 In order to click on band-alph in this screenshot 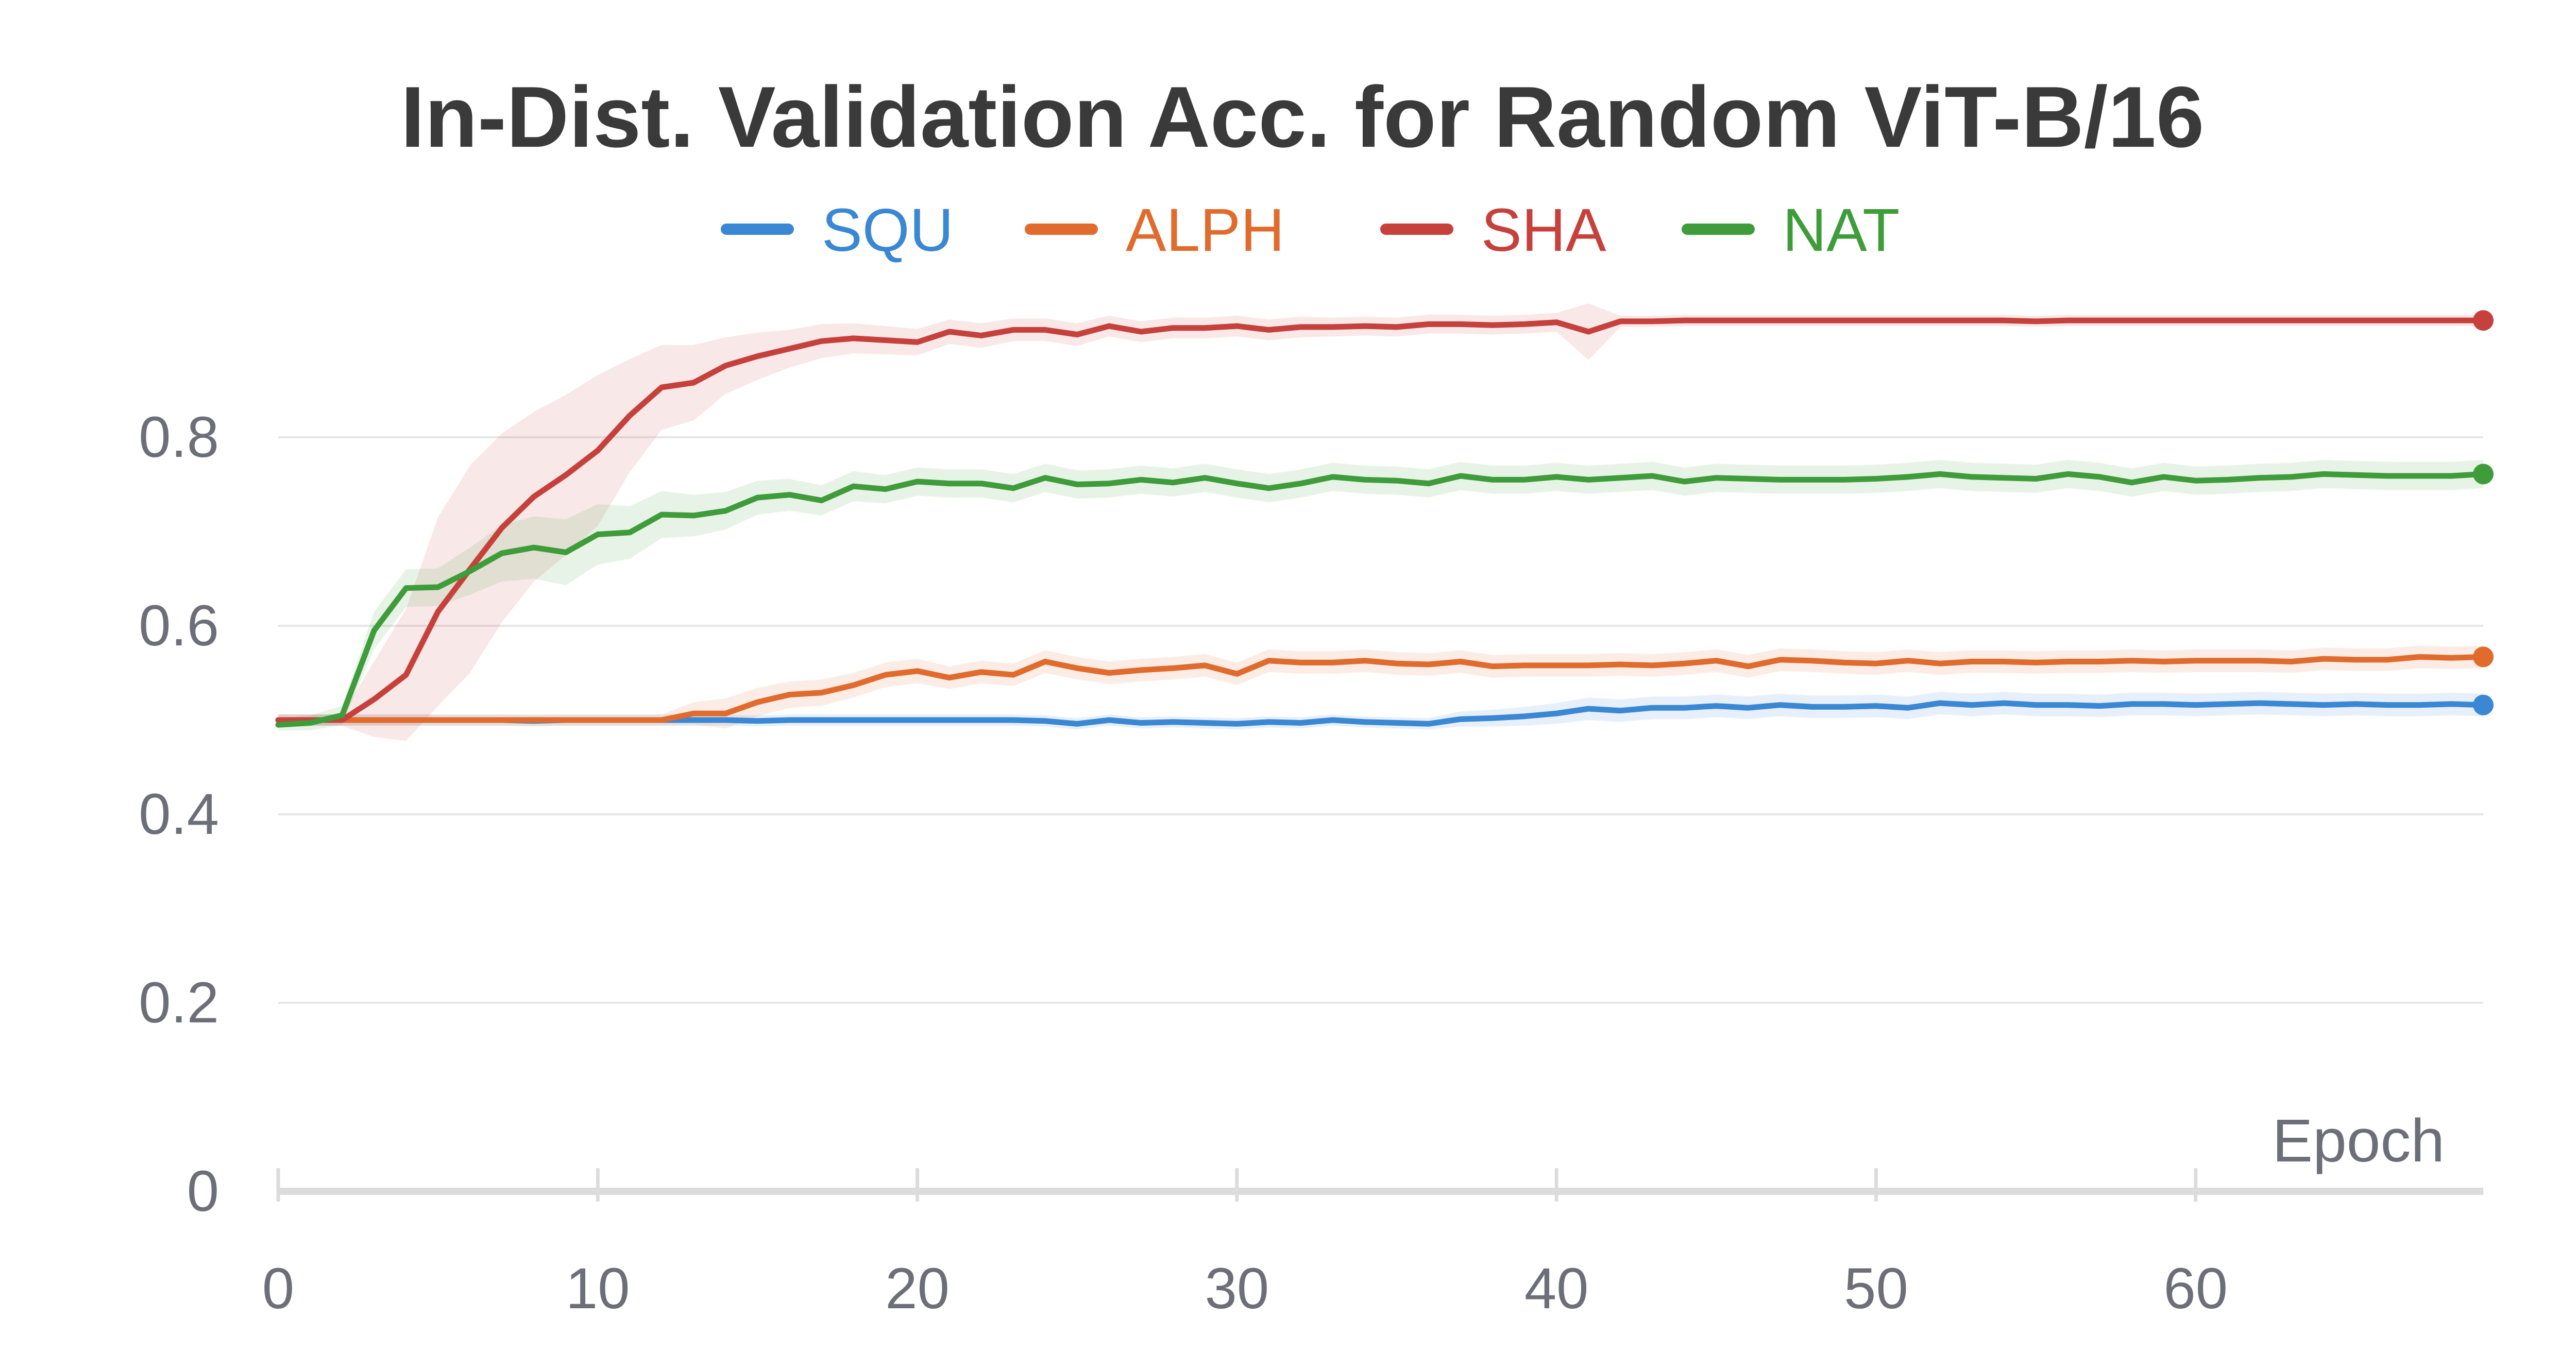, I will do `click(1380, 687)`.